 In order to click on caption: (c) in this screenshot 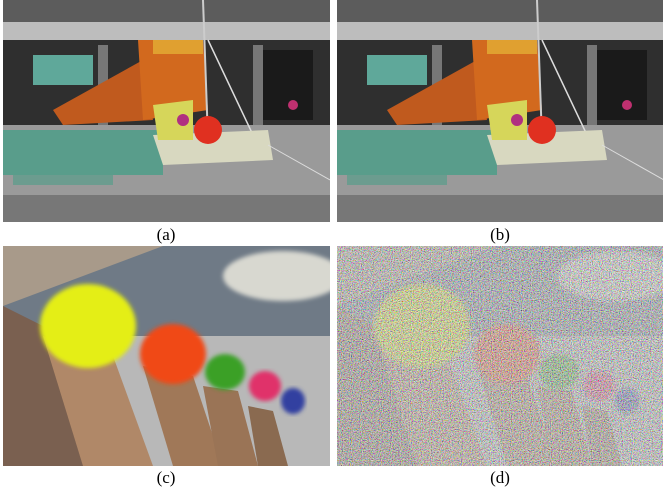, I will do `click(166, 477)`.